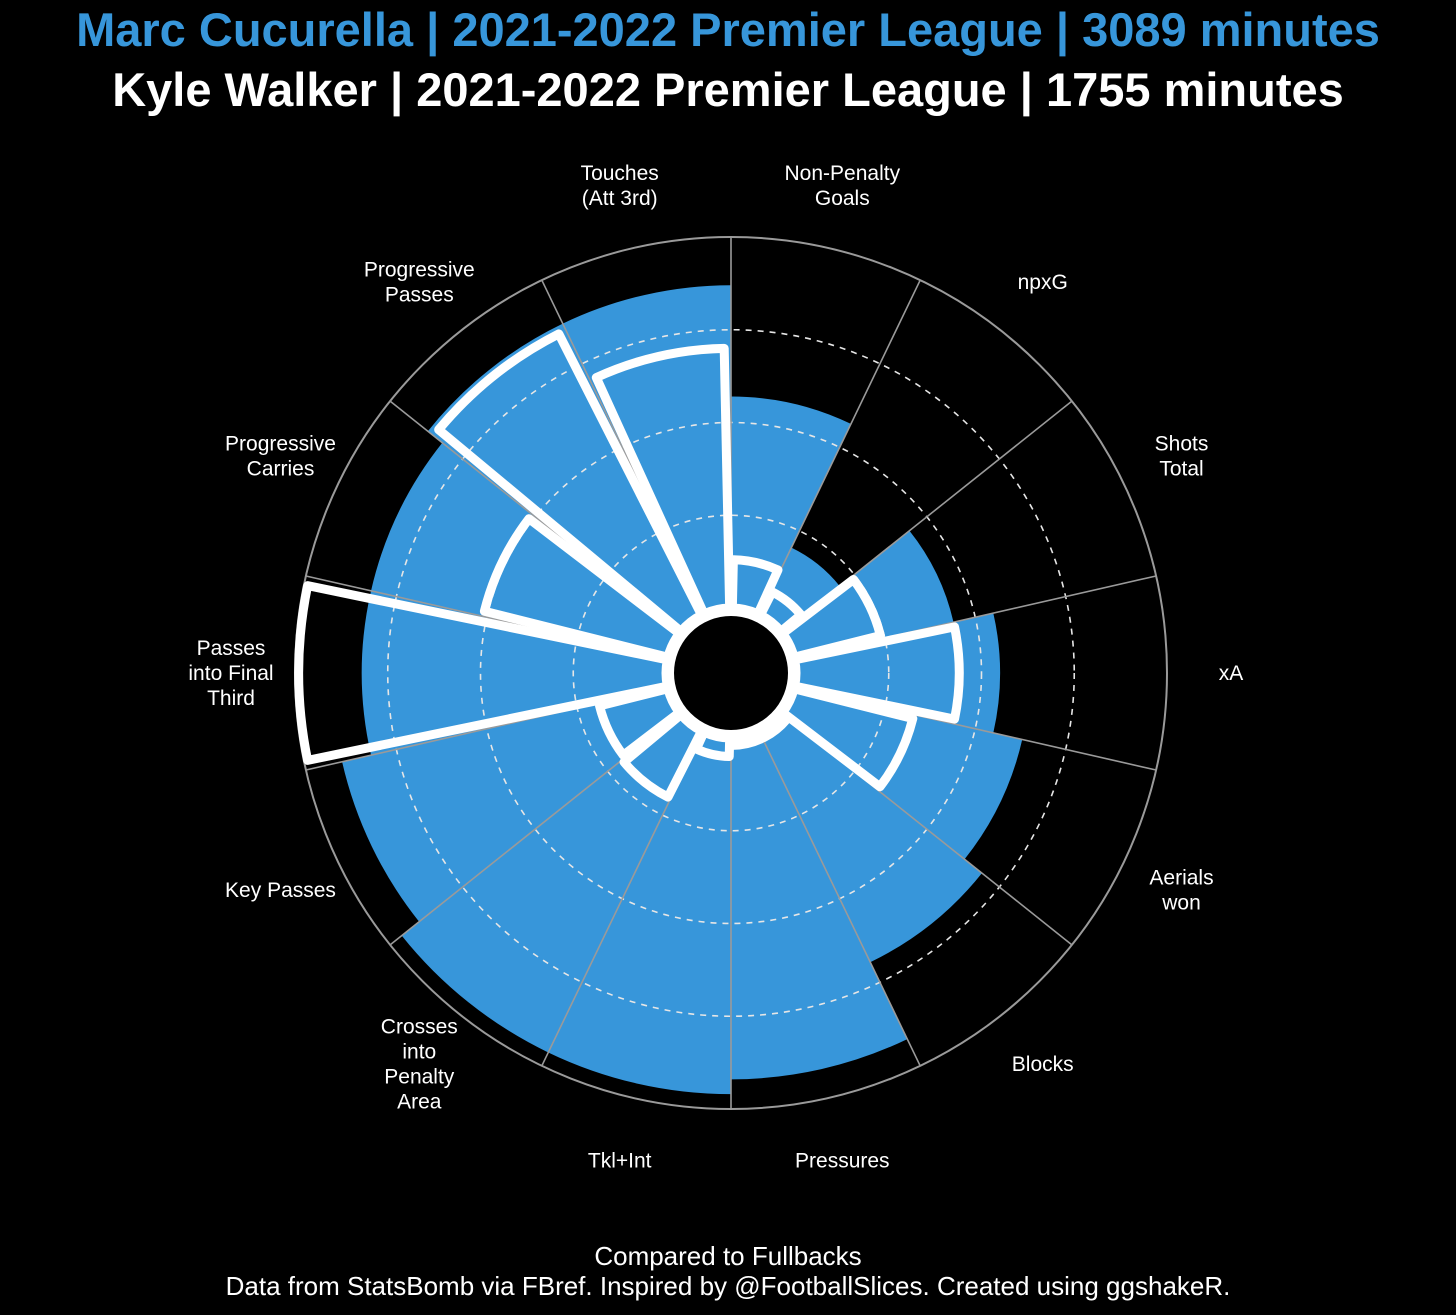 Image resolution: width=1456 pixels, height=1315 pixels. I want to click on bar-player1-progressive-carries, so click(526, 550).